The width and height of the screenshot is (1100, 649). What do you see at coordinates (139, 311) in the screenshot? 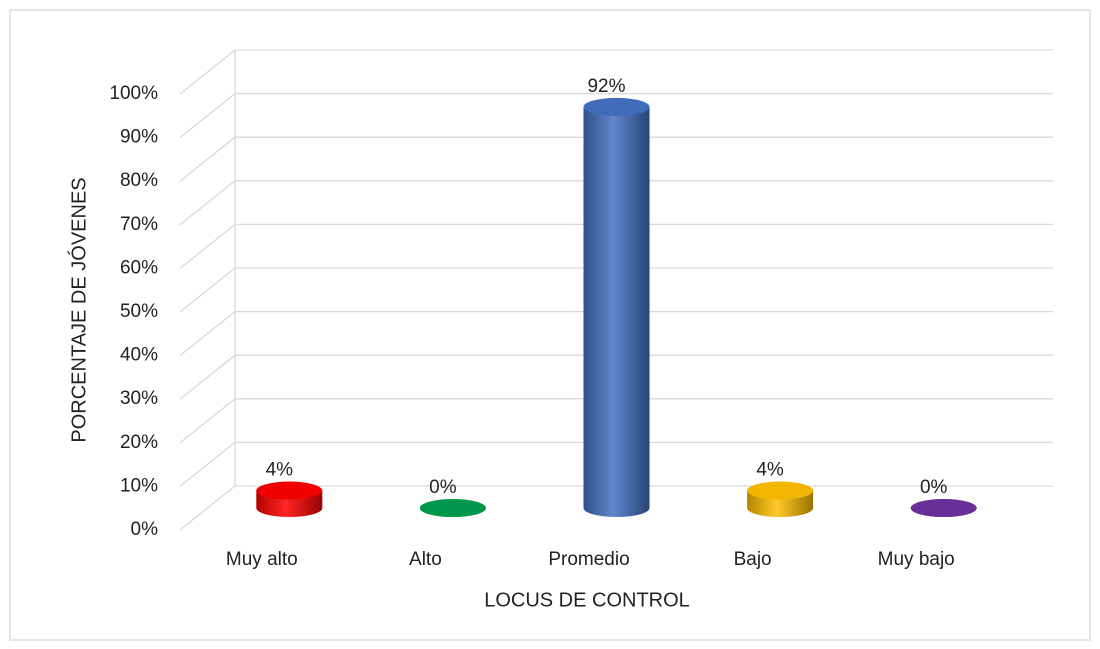
I see `y-tick-label: 50%` at bounding box center [139, 311].